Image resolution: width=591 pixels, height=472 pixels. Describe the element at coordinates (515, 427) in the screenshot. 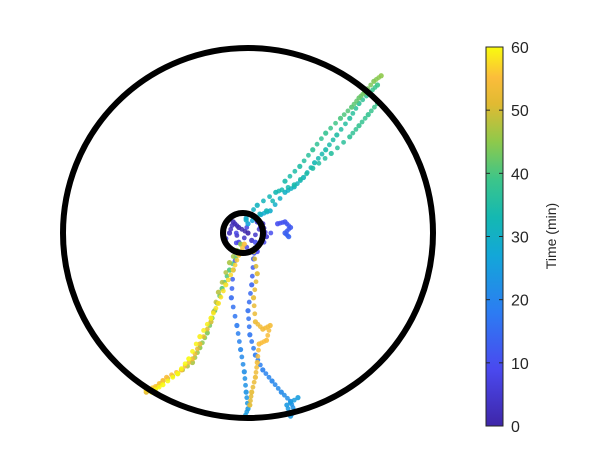

I see `colorbar-tick-label: 0` at that location.